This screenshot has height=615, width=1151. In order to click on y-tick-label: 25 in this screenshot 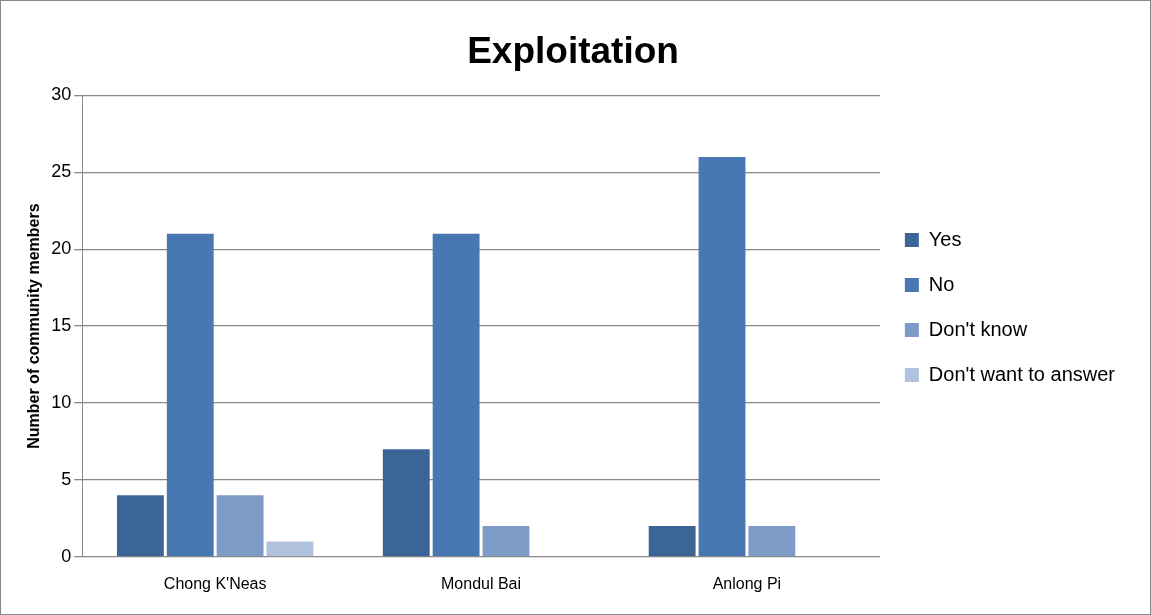, I will do `click(61, 171)`.